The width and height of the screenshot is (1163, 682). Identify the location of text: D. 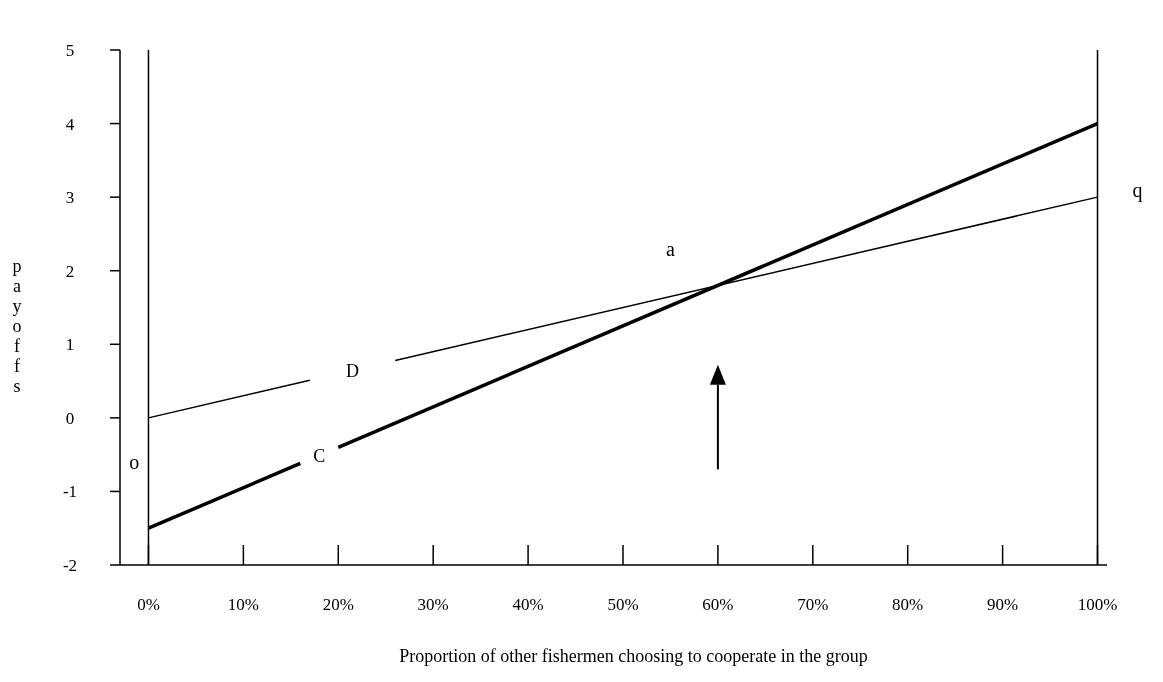
(353, 371).